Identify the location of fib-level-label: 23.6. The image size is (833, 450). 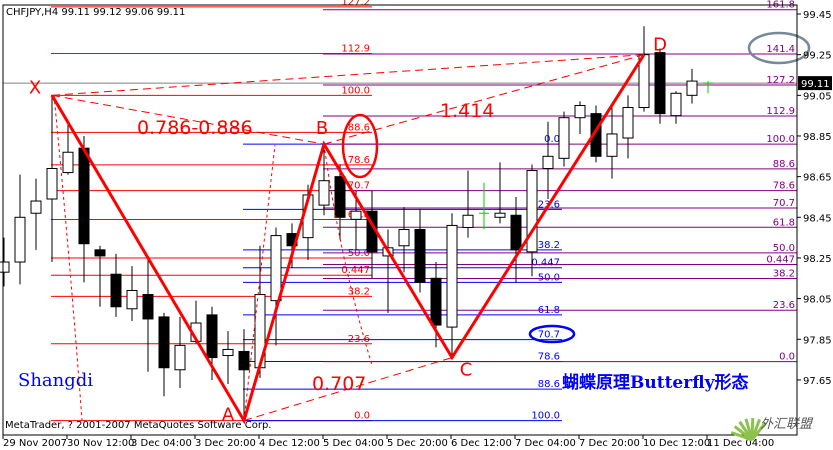
(784, 305).